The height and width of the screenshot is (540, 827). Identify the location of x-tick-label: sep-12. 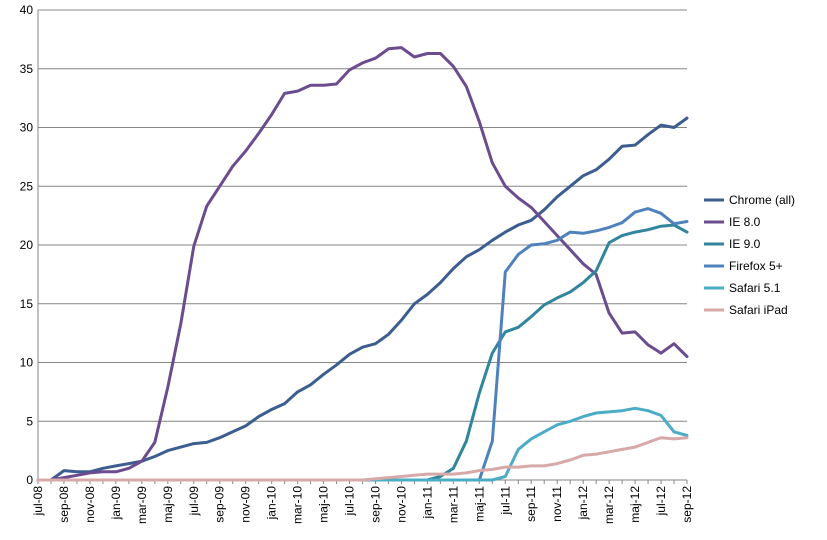
(687, 504).